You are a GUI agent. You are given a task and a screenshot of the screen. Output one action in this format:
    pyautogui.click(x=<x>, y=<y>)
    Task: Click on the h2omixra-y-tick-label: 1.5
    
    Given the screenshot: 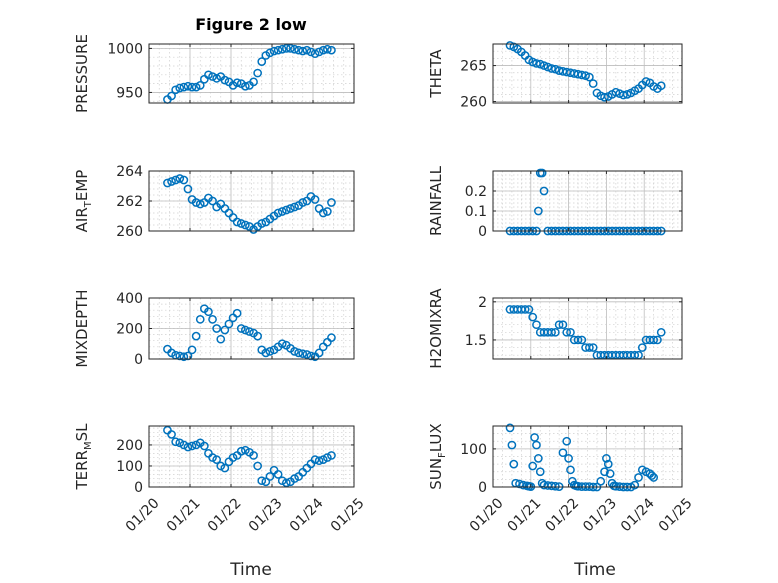 What is the action you would take?
    pyautogui.click(x=476, y=341)
    